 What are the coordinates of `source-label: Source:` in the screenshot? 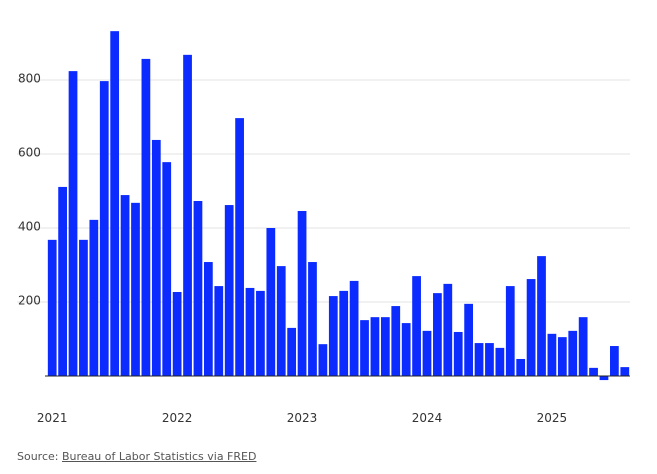 It's located at (38, 456).